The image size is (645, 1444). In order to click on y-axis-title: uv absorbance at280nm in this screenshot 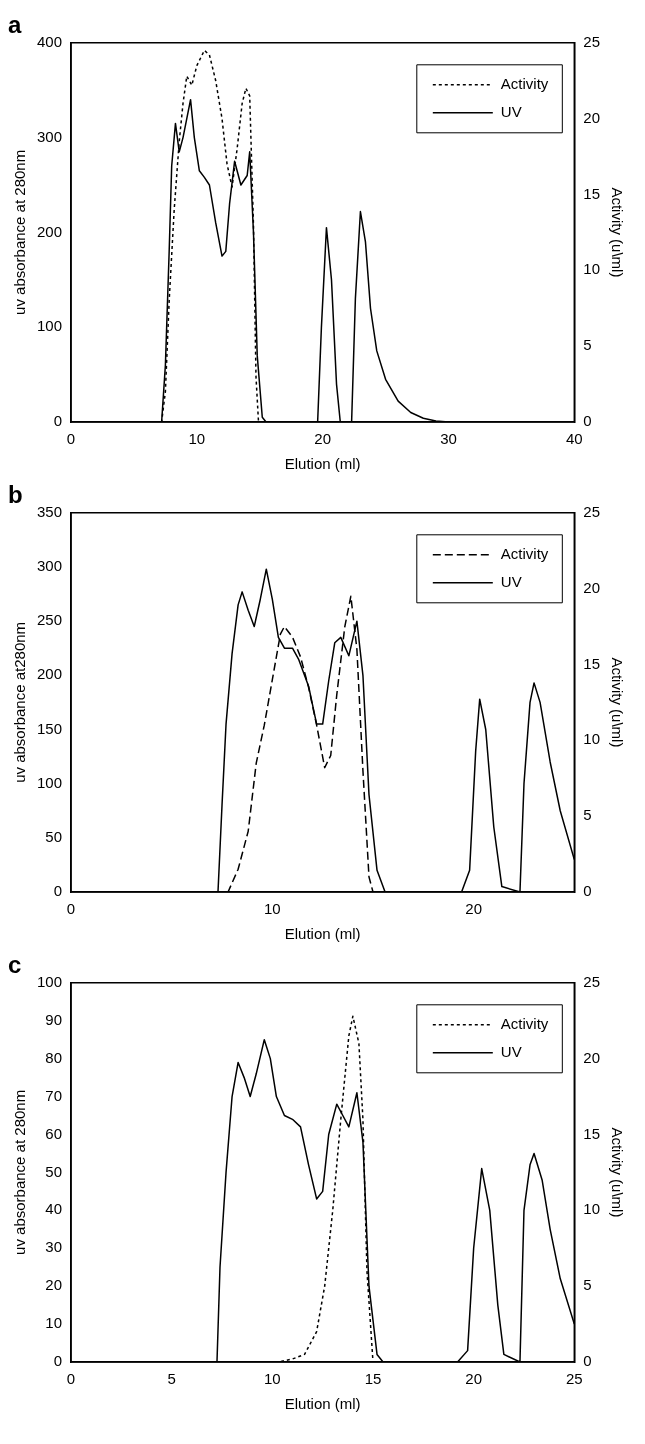, I will do `click(20, 702)`.